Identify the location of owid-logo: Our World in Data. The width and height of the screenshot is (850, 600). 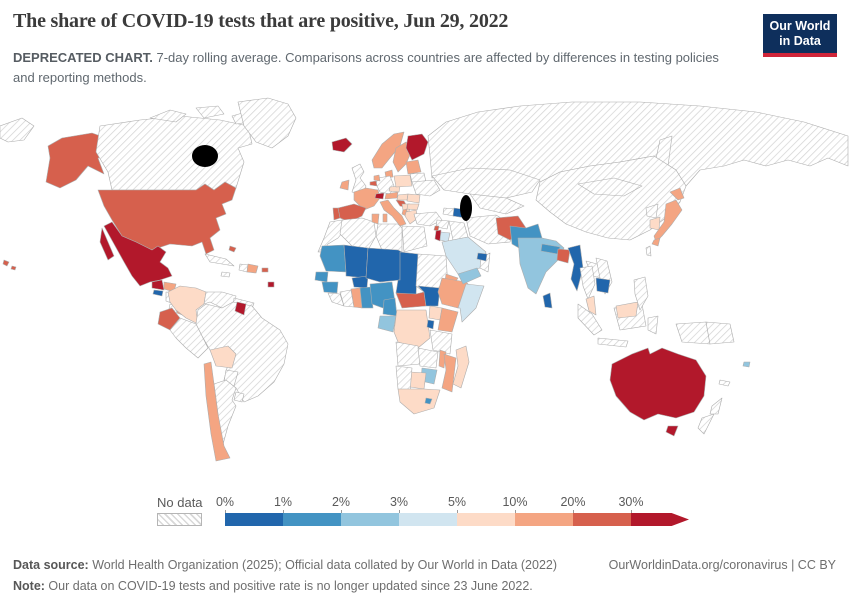
(800, 35).